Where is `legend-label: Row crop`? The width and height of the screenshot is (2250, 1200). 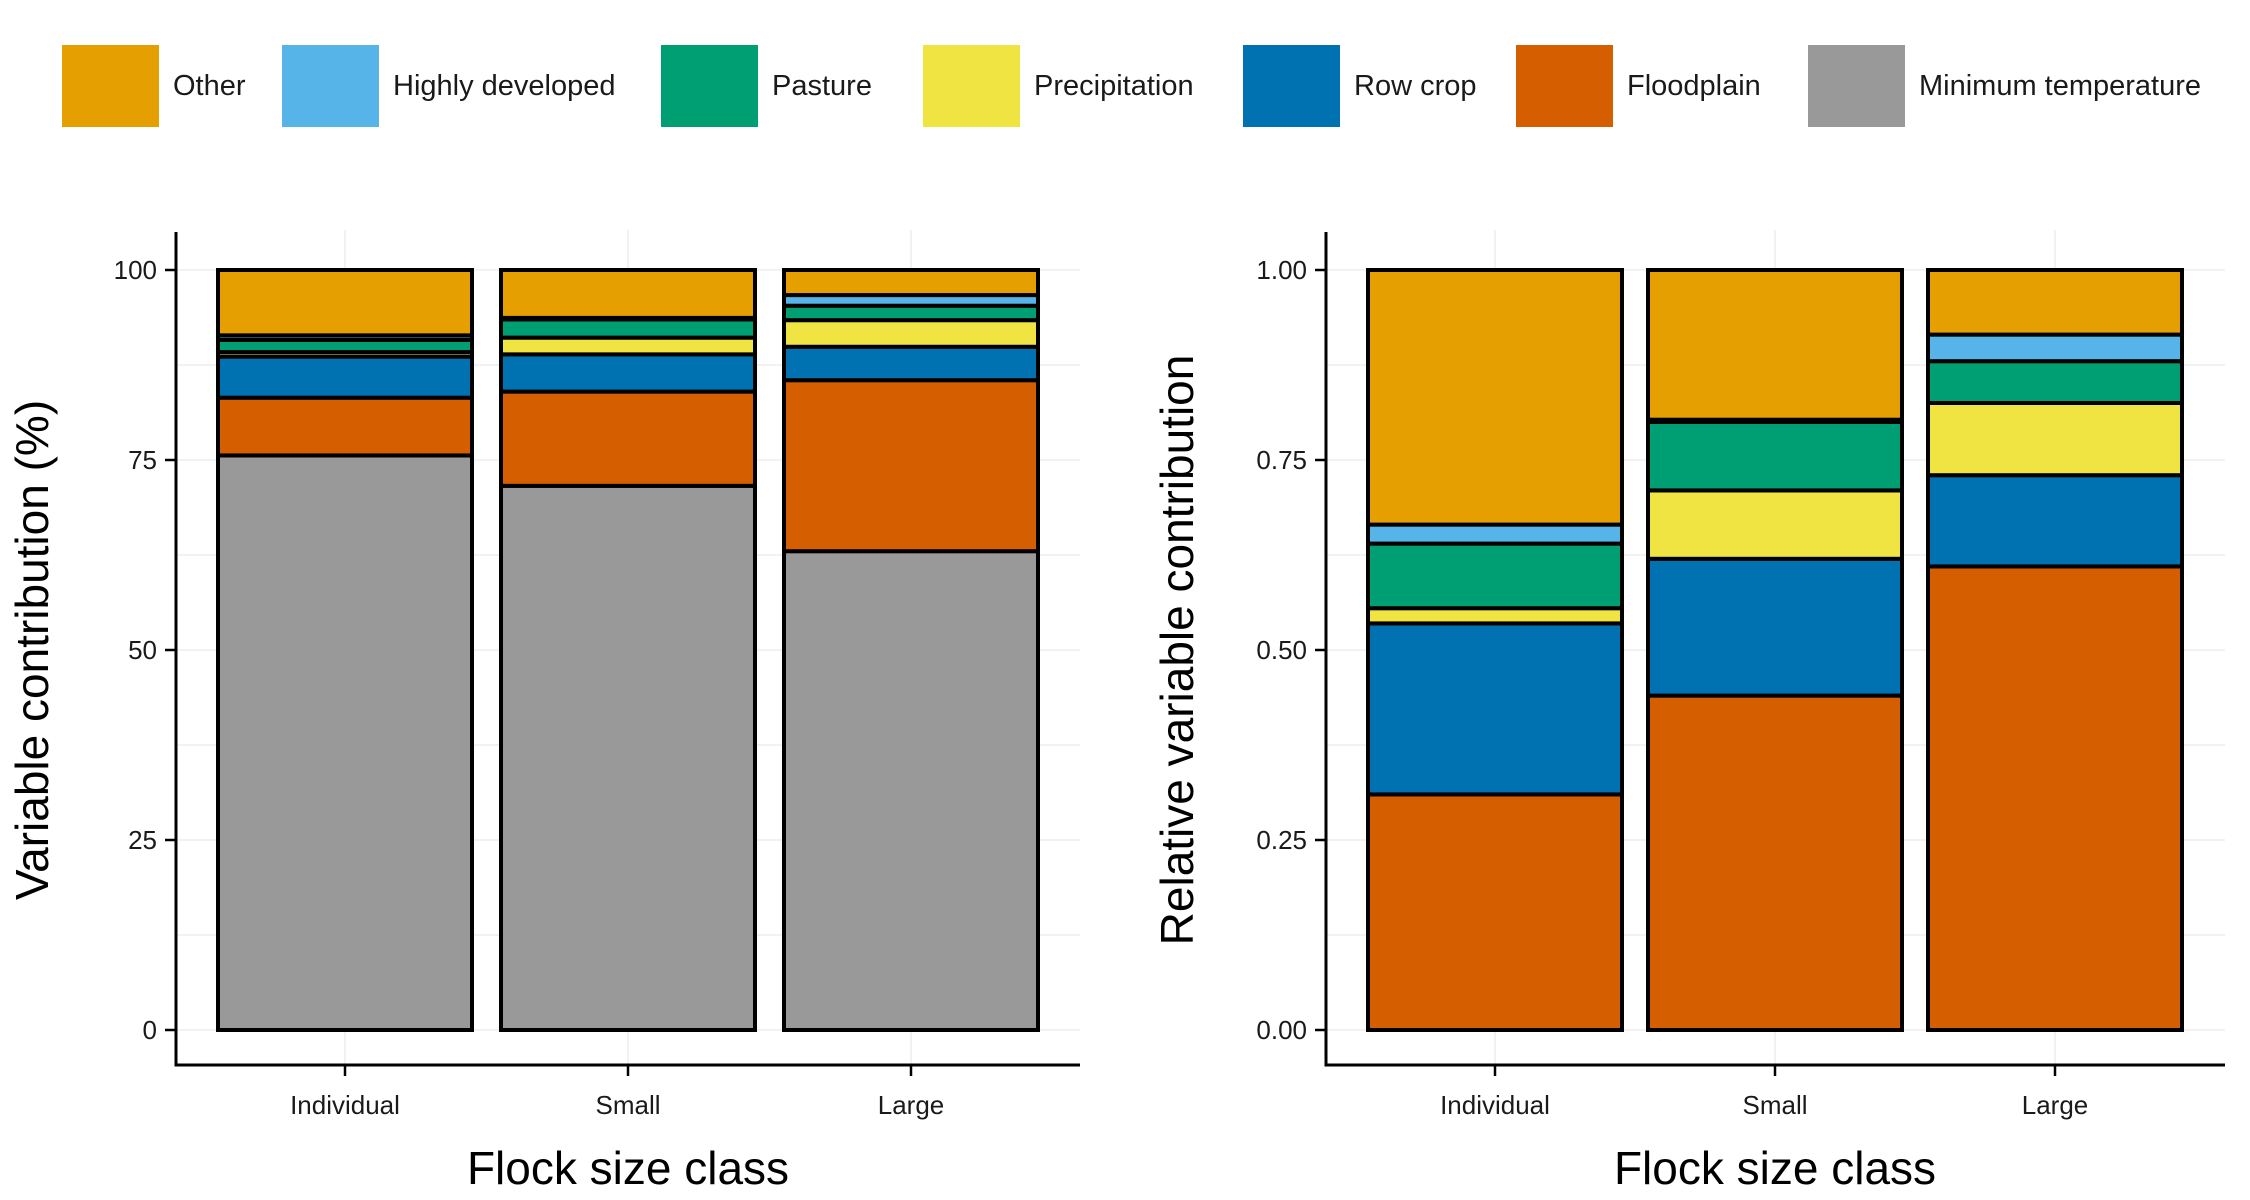 legend-label: Row crop is located at coordinates (1415, 85).